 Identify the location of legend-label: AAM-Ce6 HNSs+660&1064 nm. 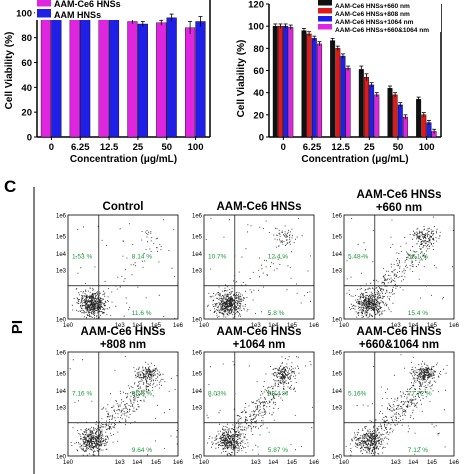
(382, 30).